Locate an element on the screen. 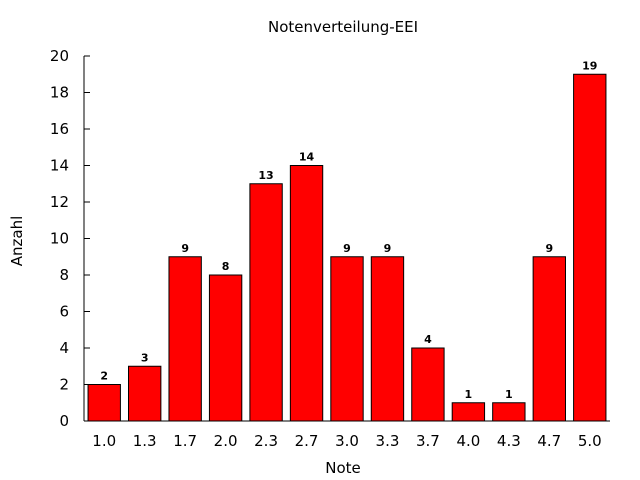  y-tick-label: 4 is located at coordinates (64, 348).